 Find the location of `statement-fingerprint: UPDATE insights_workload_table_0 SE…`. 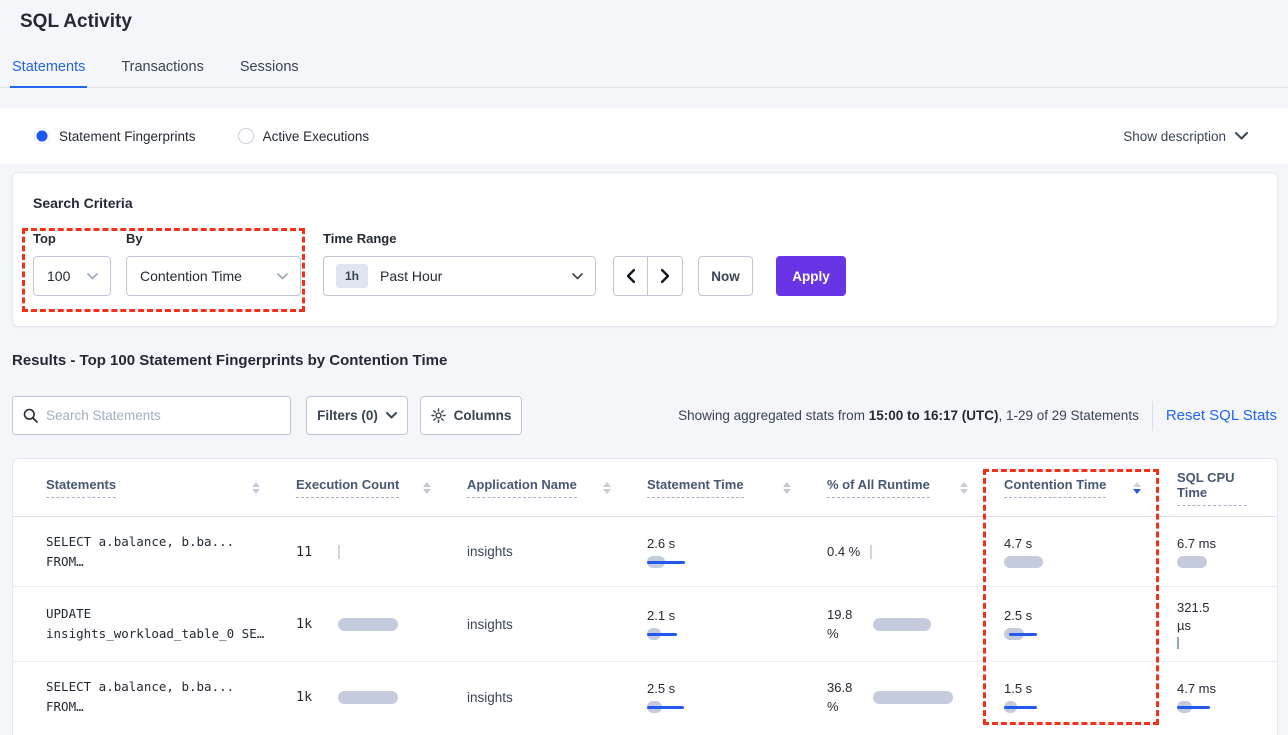

statement-fingerprint: UPDATE insights_workload_table_0 SE… is located at coordinates (171, 624).